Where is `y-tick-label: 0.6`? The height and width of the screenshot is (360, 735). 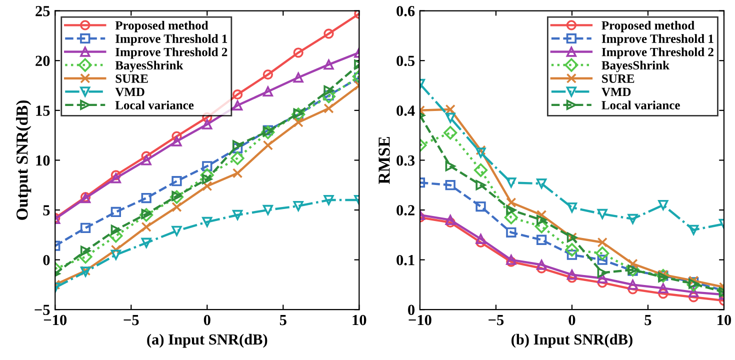
y-tick-label: 0.6 is located at coordinates (405, 11).